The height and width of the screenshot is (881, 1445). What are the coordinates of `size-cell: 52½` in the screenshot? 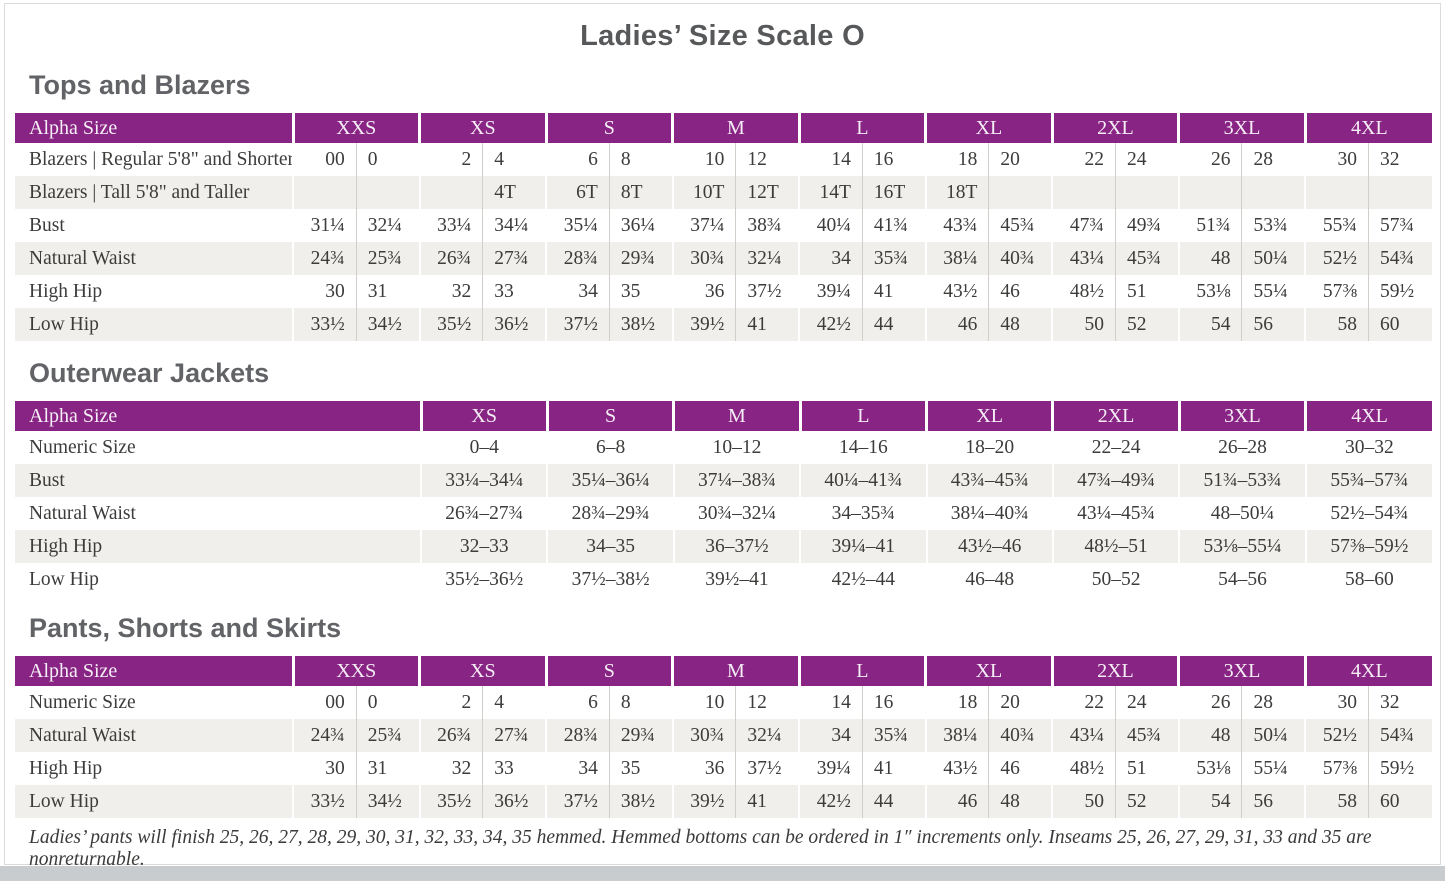 It's located at (1336, 258).